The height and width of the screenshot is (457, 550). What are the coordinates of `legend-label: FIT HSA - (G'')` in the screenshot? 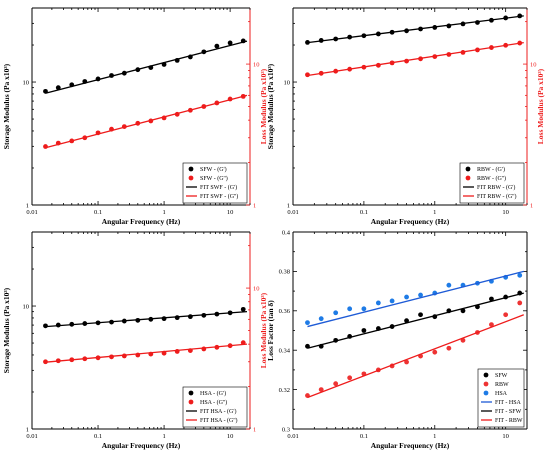 It's located at (219, 420).